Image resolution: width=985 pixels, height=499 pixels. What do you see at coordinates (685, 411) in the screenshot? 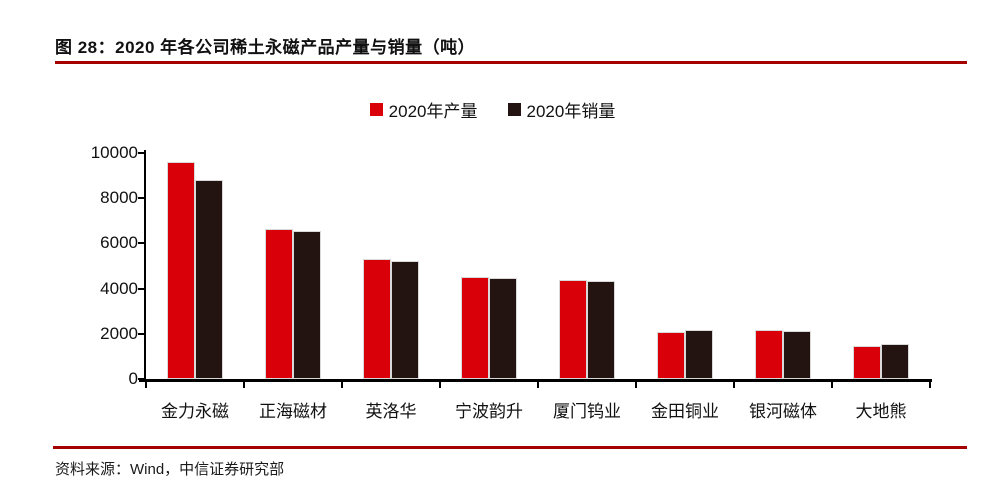
I see `x-axis-category-label: 金田铜业` at bounding box center [685, 411].